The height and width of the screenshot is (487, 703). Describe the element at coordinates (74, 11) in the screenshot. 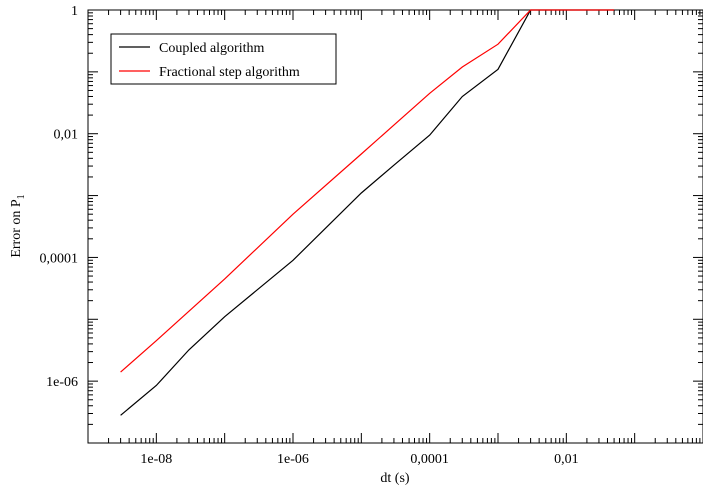

I see `y-tick-label: 1` at that location.